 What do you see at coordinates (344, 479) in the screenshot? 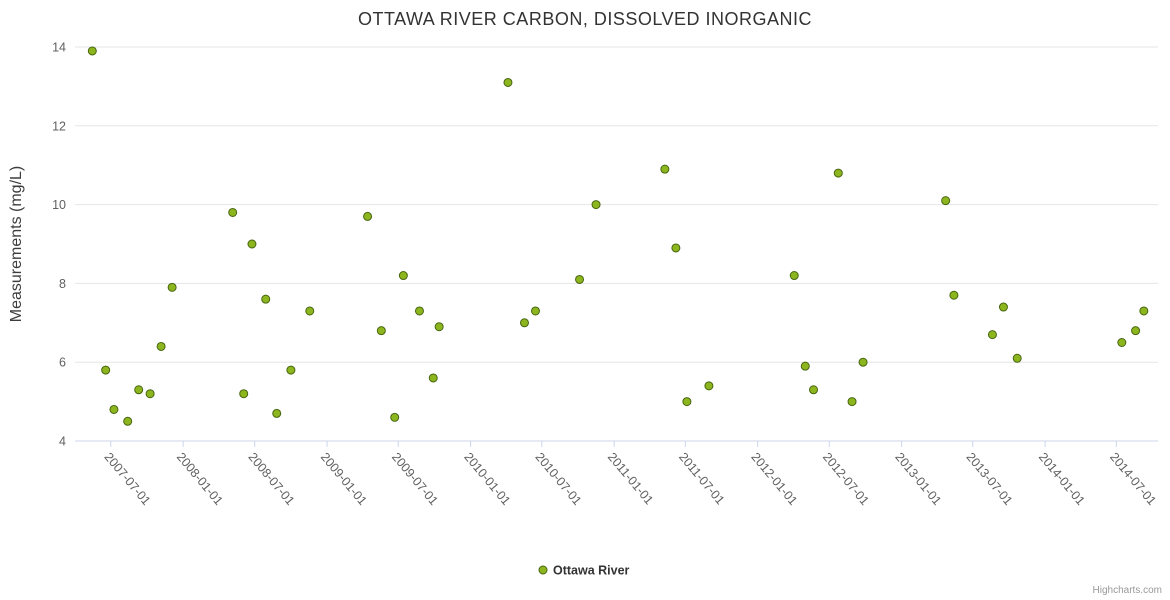
I see `x-tick-label: 2009-01-01` at bounding box center [344, 479].